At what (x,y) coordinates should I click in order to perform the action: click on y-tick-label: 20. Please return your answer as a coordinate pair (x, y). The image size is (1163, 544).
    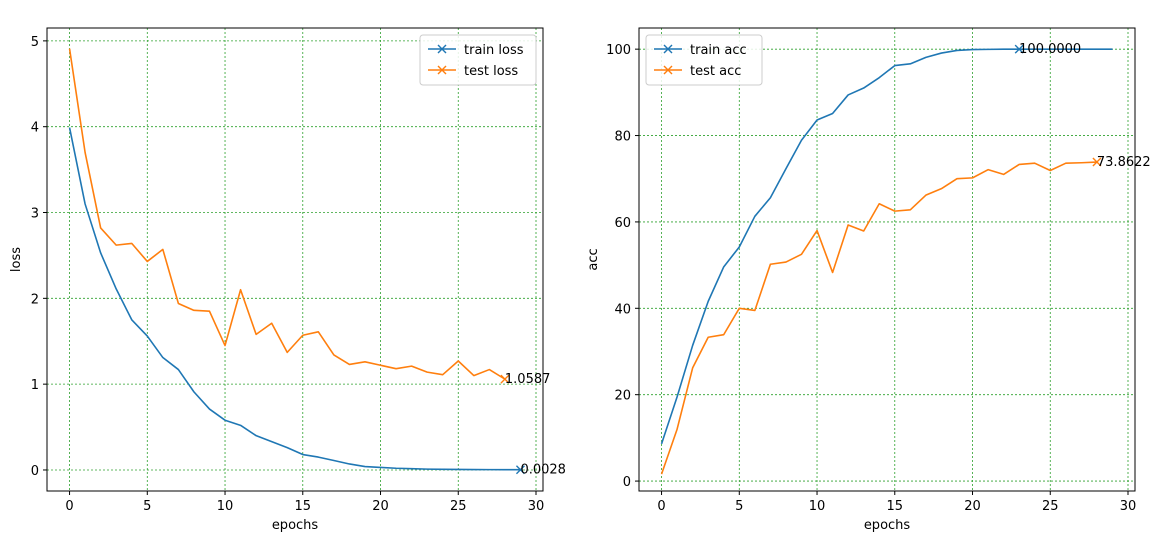
    Looking at the image, I should click on (622, 396).